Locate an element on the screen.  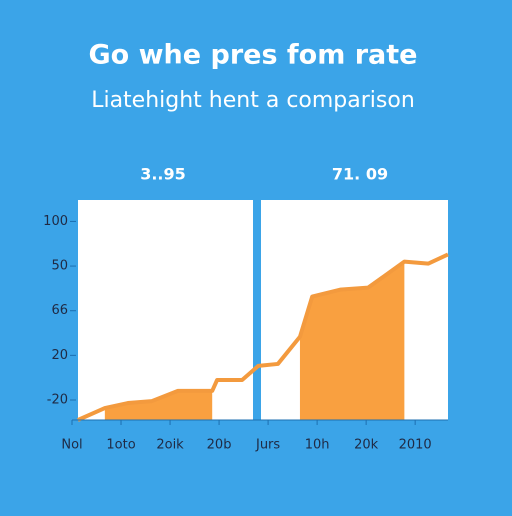
y-tick-label: 50 is located at coordinates (59, 266).